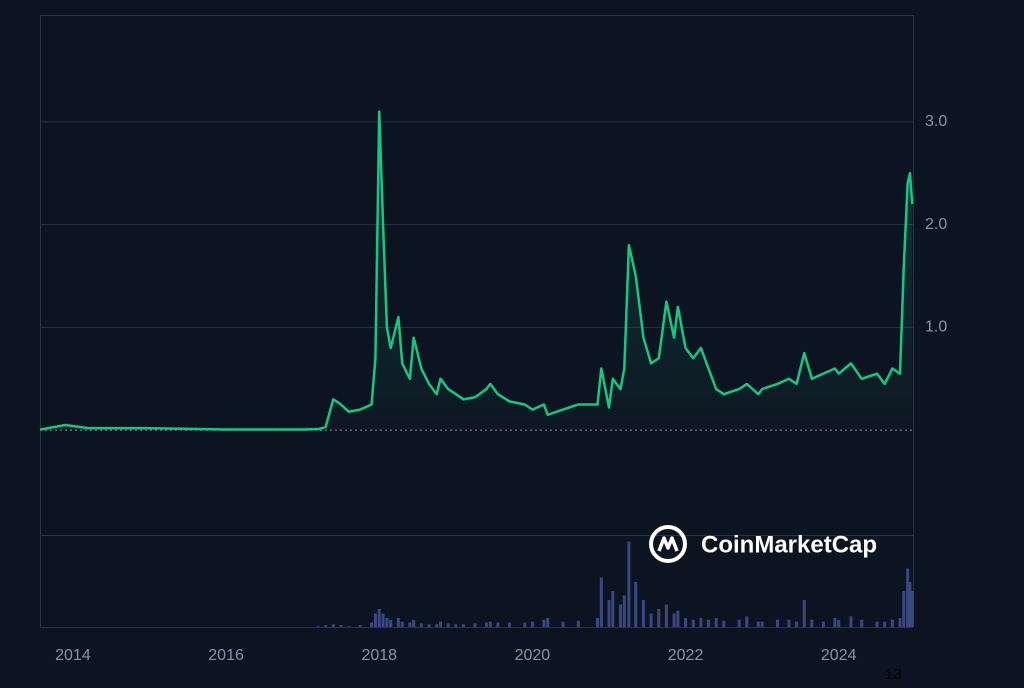 The width and height of the screenshot is (1024, 688). I want to click on y-tick-label: 1.0, so click(936, 327).